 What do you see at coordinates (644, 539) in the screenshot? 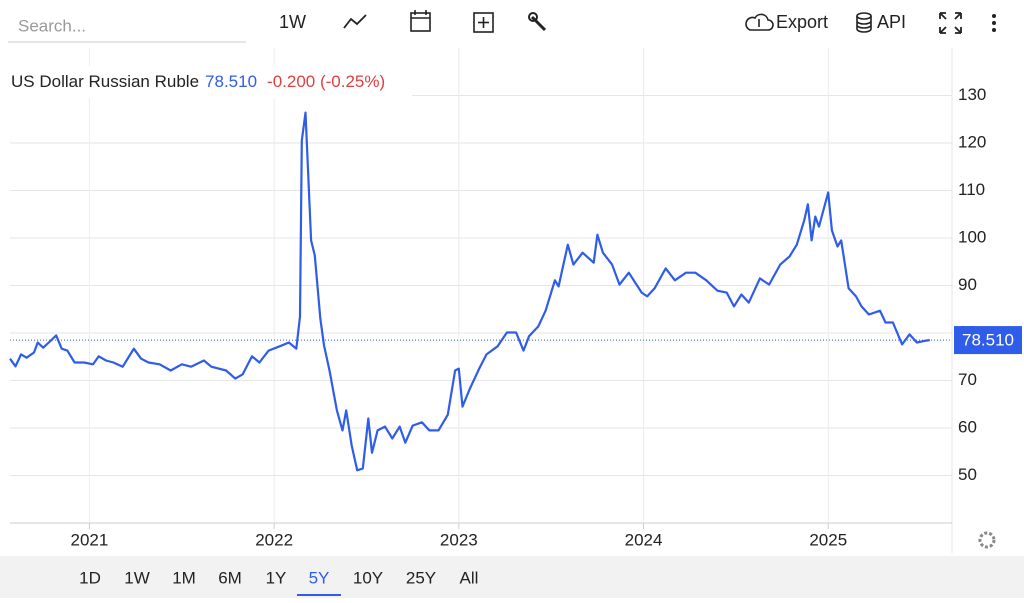
I see `x-tick-label: 2024` at bounding box center [644, 539].